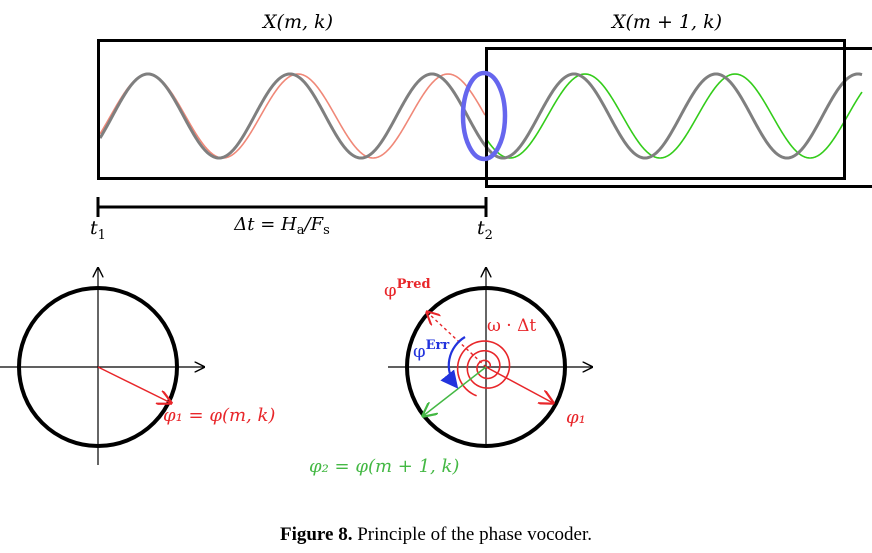 Image resolution: width=872 pixels, height=553 pixels. Describe the element at coordinates (292, 207) in the screenshot. I see `hop-interval` at that location.